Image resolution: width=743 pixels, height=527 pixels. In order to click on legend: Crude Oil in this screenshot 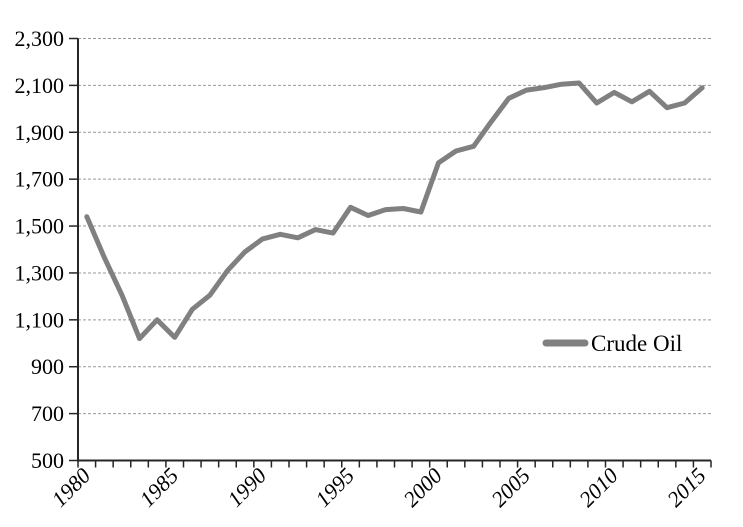, I will do `click(612, 343)`.